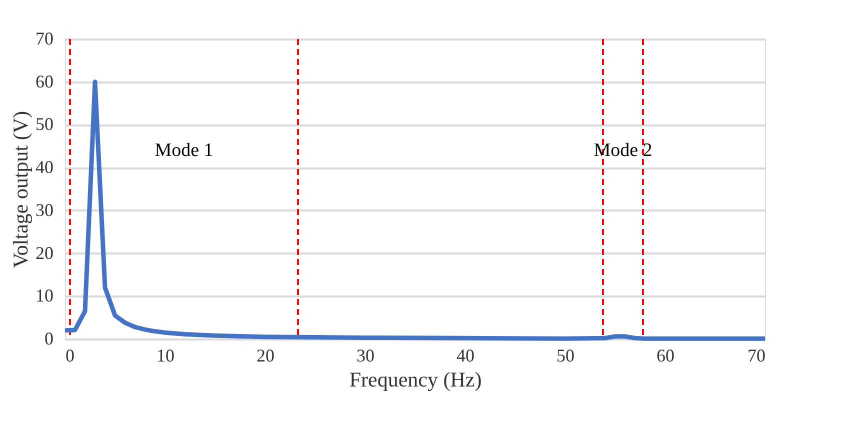 This screenshot has height=446, width=854. I want to click on x-axis-title: Frequency (Hz), so click(415, 380).